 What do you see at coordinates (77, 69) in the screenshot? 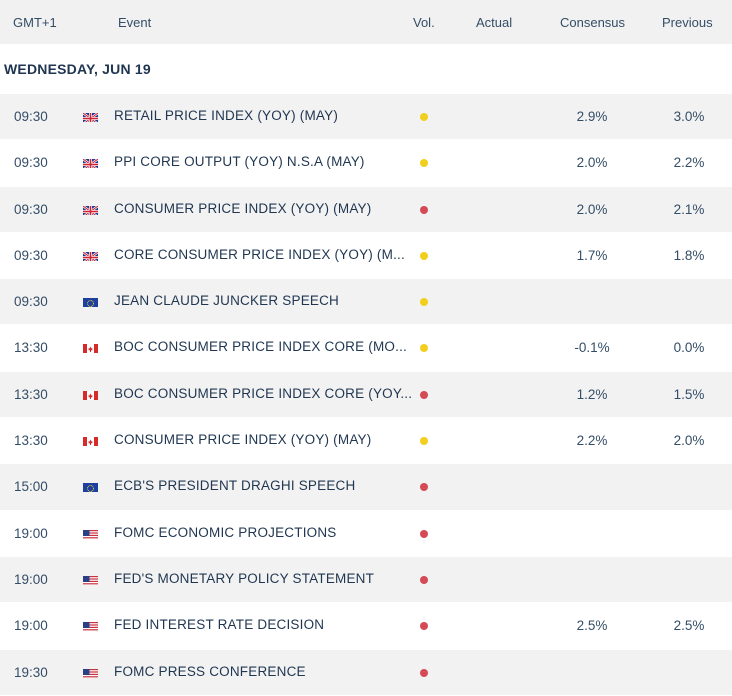
I see `date-label: WEDNESDAY, JUN 19` at bounding box center [77, 69].